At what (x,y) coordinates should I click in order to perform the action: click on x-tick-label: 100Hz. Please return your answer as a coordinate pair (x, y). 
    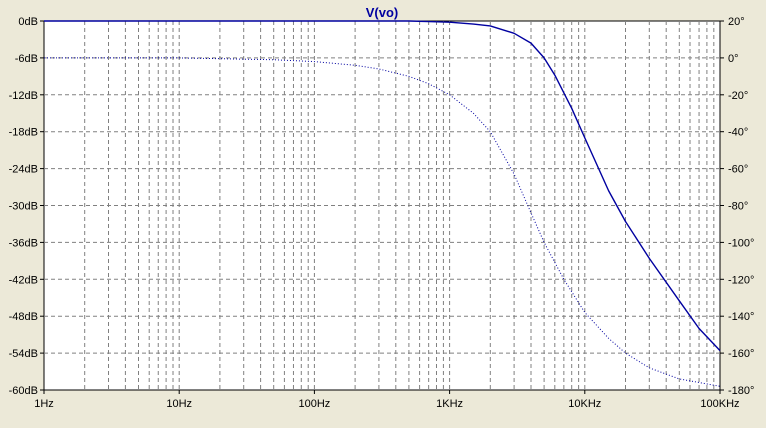
    Looking at the image, I should click on (315, 404).